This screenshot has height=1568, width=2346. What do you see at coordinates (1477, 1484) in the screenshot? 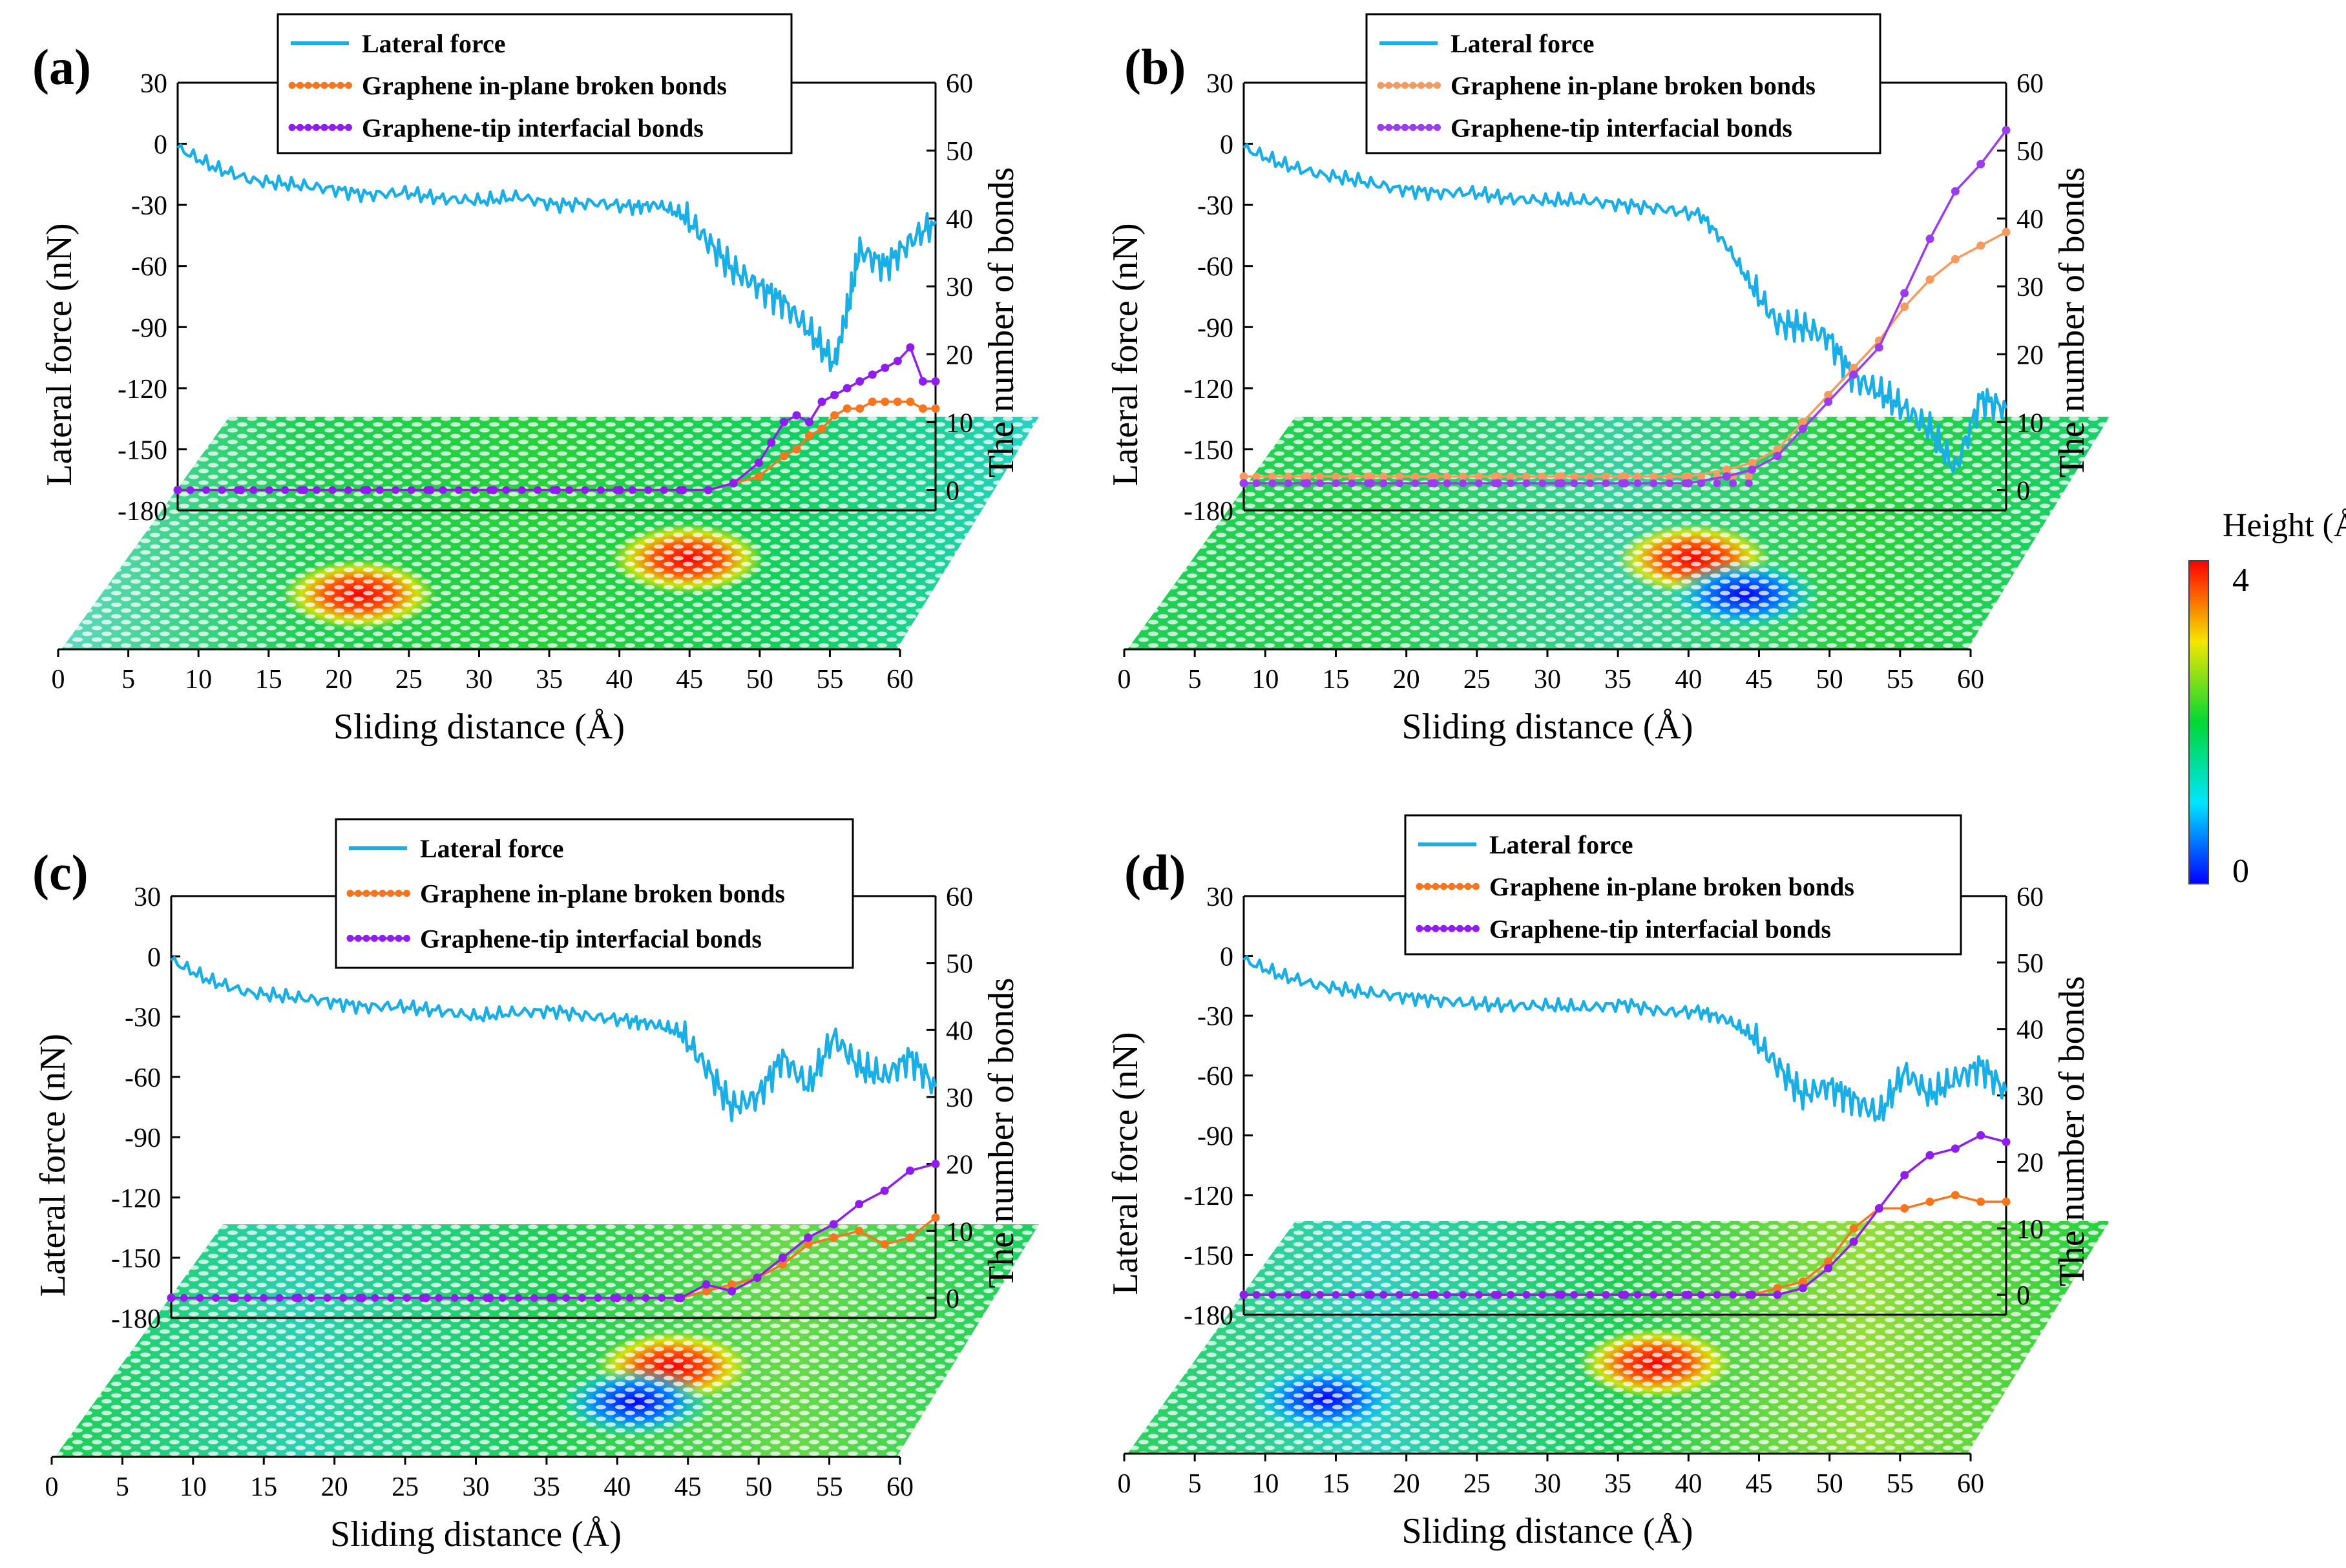
I see `x-tick-label: 25` at bounding box center [1477, 1484].